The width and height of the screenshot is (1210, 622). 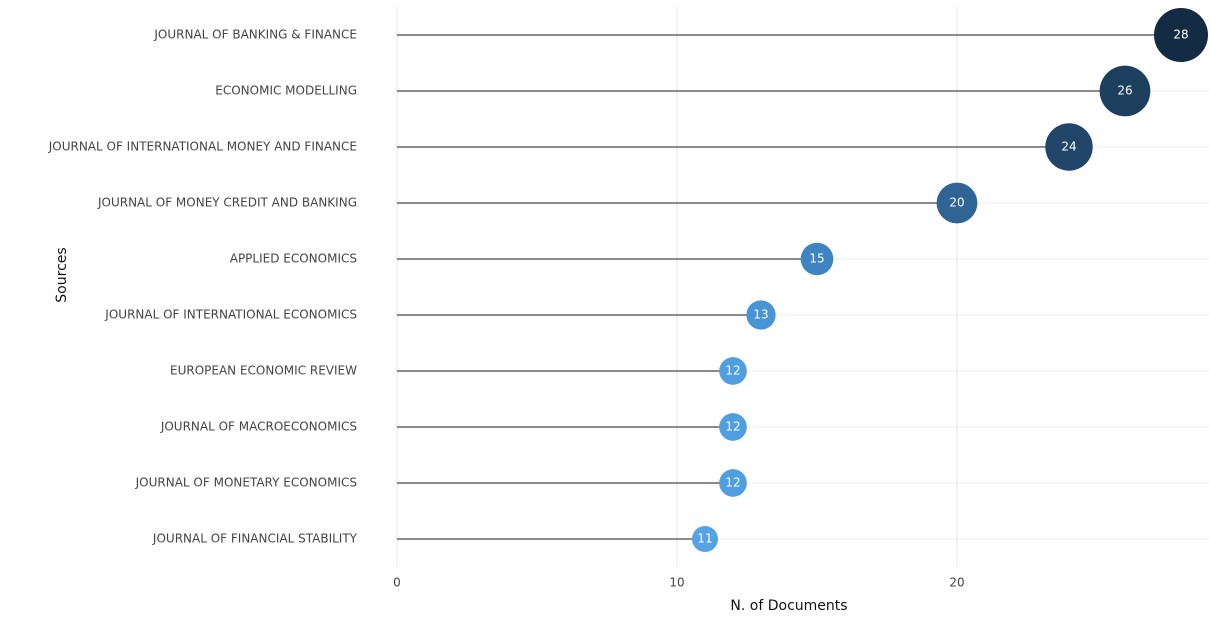 I want to click on y-tick-label: JOURNAL OF INTERNATIONAL ECONOMICS, so click(x=230, y=315).